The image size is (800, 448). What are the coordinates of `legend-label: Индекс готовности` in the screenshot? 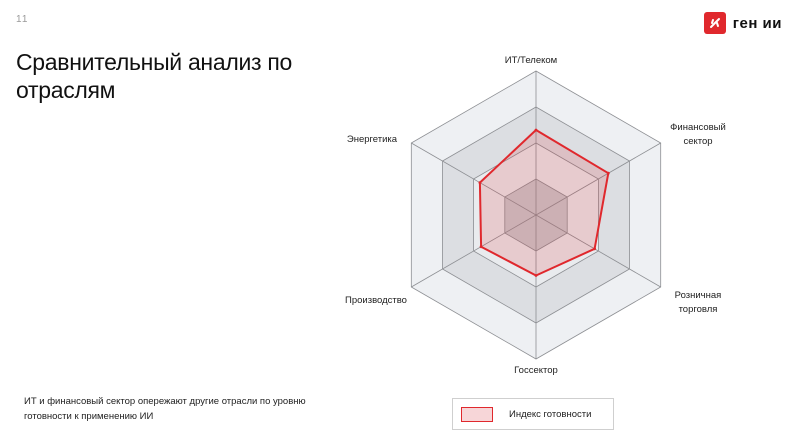 It's located at (550, 414).